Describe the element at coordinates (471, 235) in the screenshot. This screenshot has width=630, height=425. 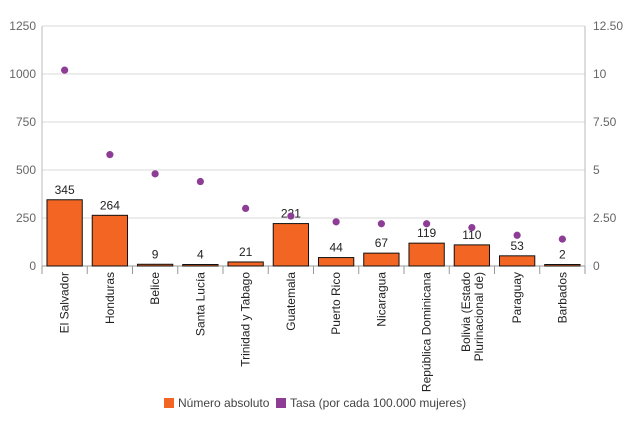
I see `bar-value-label: 110` at that location.